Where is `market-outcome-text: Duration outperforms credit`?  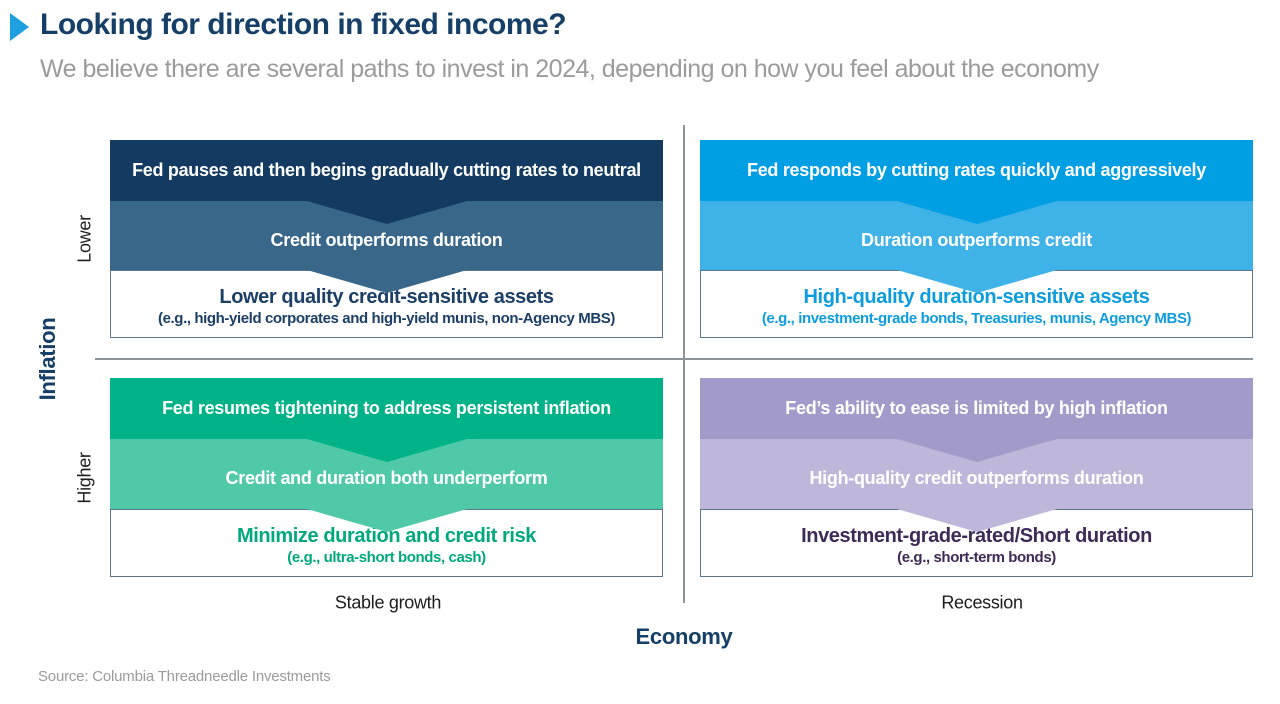 market-outcome-text: Duration outperforms credit is located at coordinates (976, 239).